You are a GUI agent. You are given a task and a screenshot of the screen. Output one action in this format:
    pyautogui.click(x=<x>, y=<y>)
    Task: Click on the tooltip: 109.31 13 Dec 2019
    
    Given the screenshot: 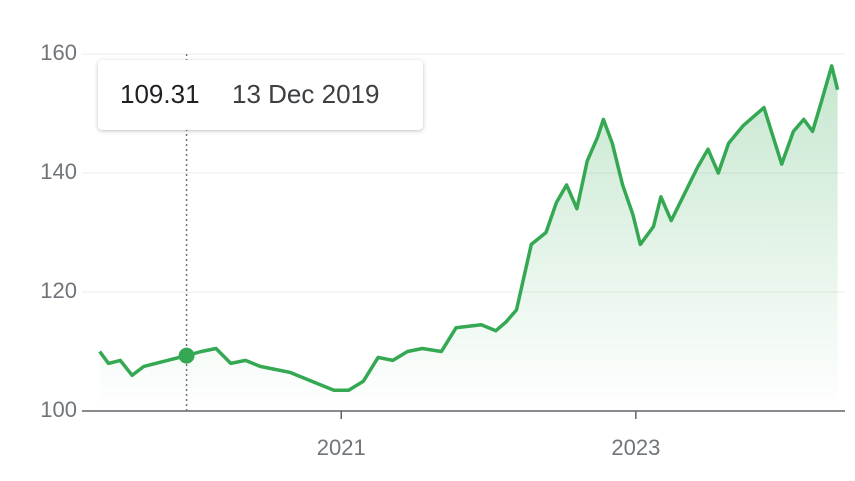 What is the action you would take?
    pyautogui.click(x=260, y=95)
    